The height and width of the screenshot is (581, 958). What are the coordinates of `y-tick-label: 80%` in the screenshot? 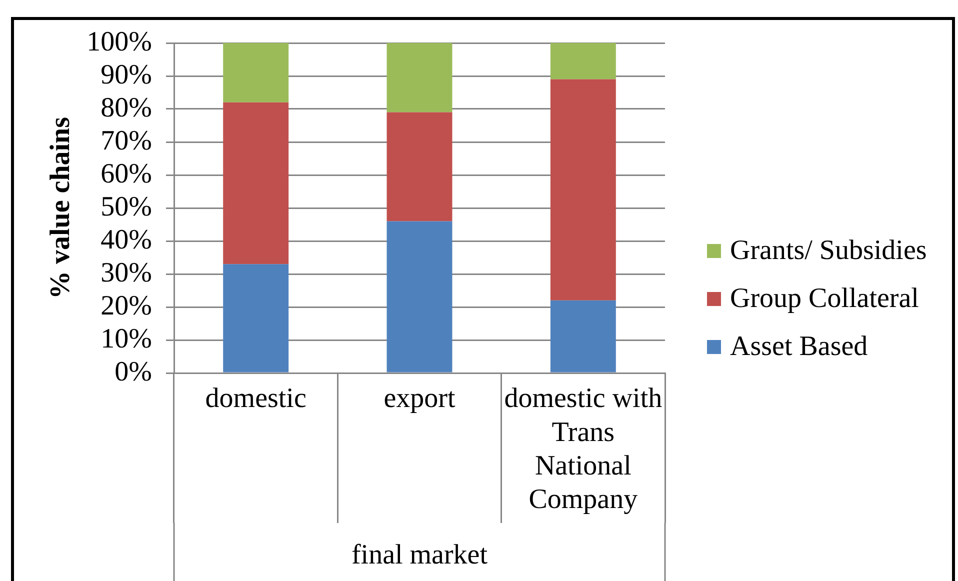 It's located at (126, 108).